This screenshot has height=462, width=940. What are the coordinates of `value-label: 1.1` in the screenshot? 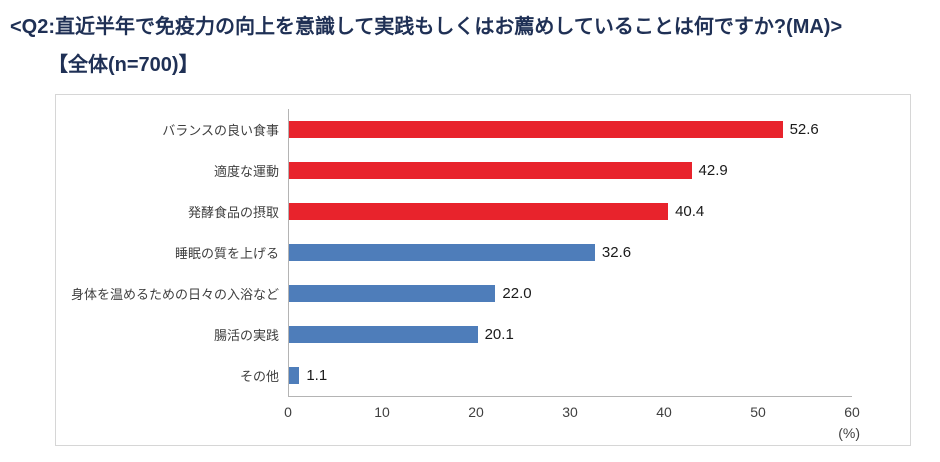 It's located at (317, 375).